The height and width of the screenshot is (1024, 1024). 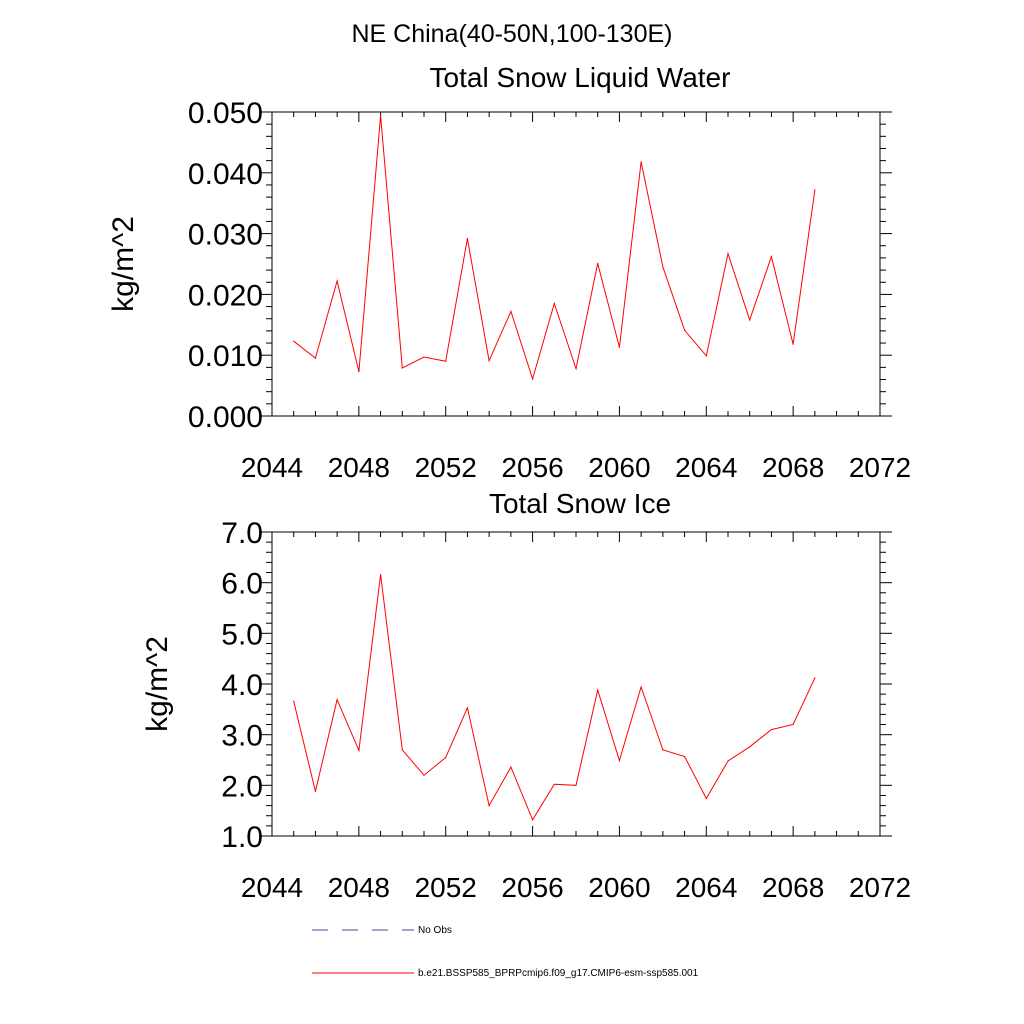 What do you see at coordinates (242, 533) in the screenshot?
I see `y-tick-label: 7.0` at bounding box center [242, 533].